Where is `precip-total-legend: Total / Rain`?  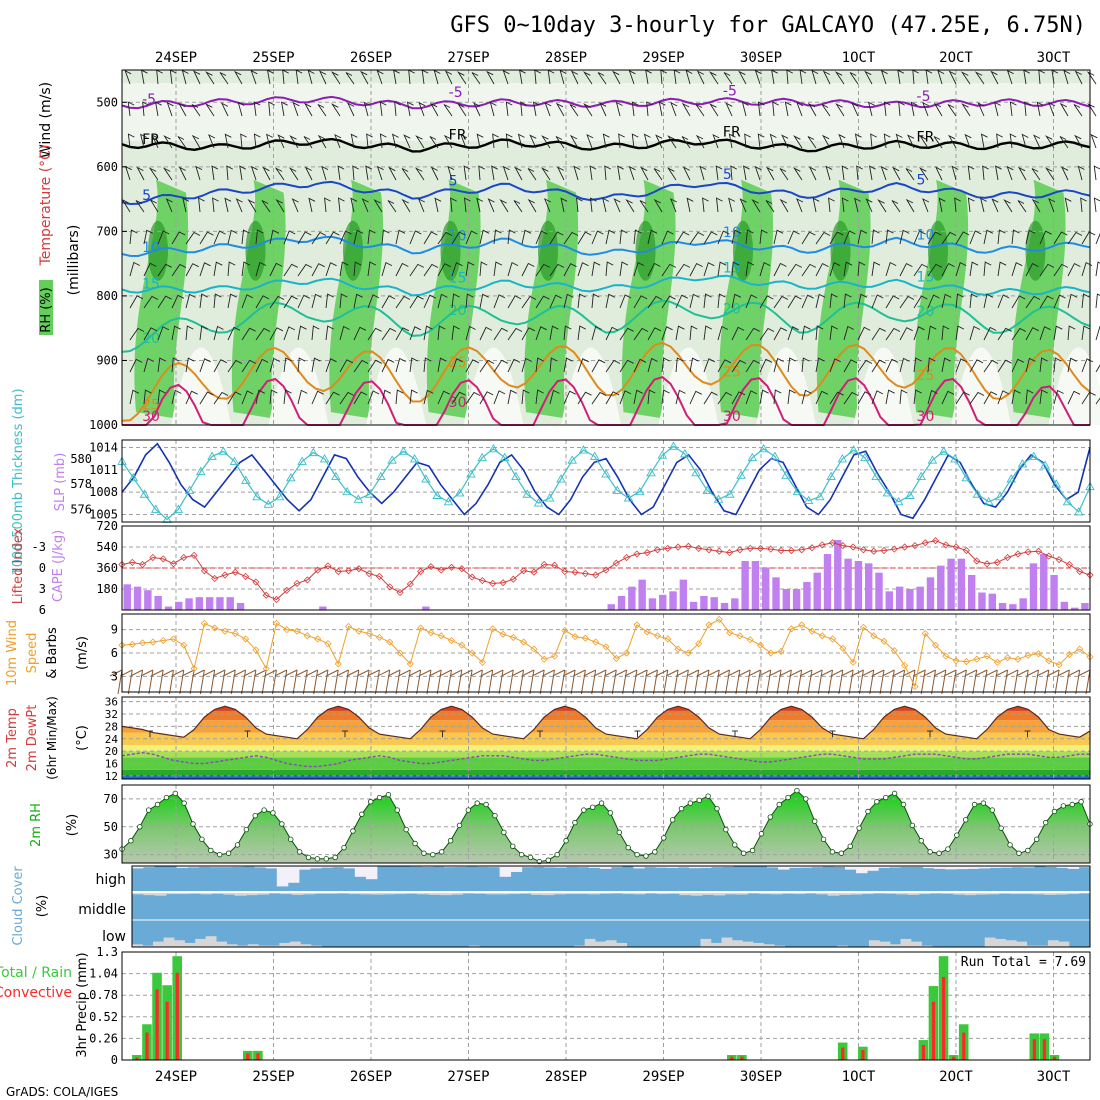 precip-total-legend: Total / Rain is located at coordinates (36, 973).